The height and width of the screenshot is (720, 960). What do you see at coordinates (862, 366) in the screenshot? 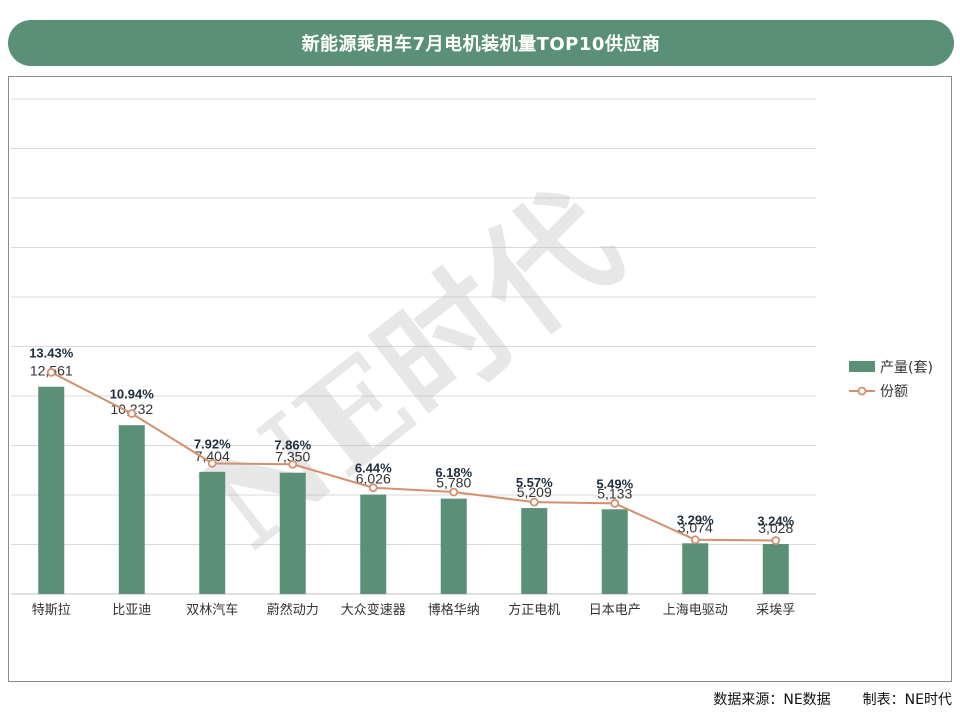
I see `legend-bar-swatch` at bounding box center [862, 366].